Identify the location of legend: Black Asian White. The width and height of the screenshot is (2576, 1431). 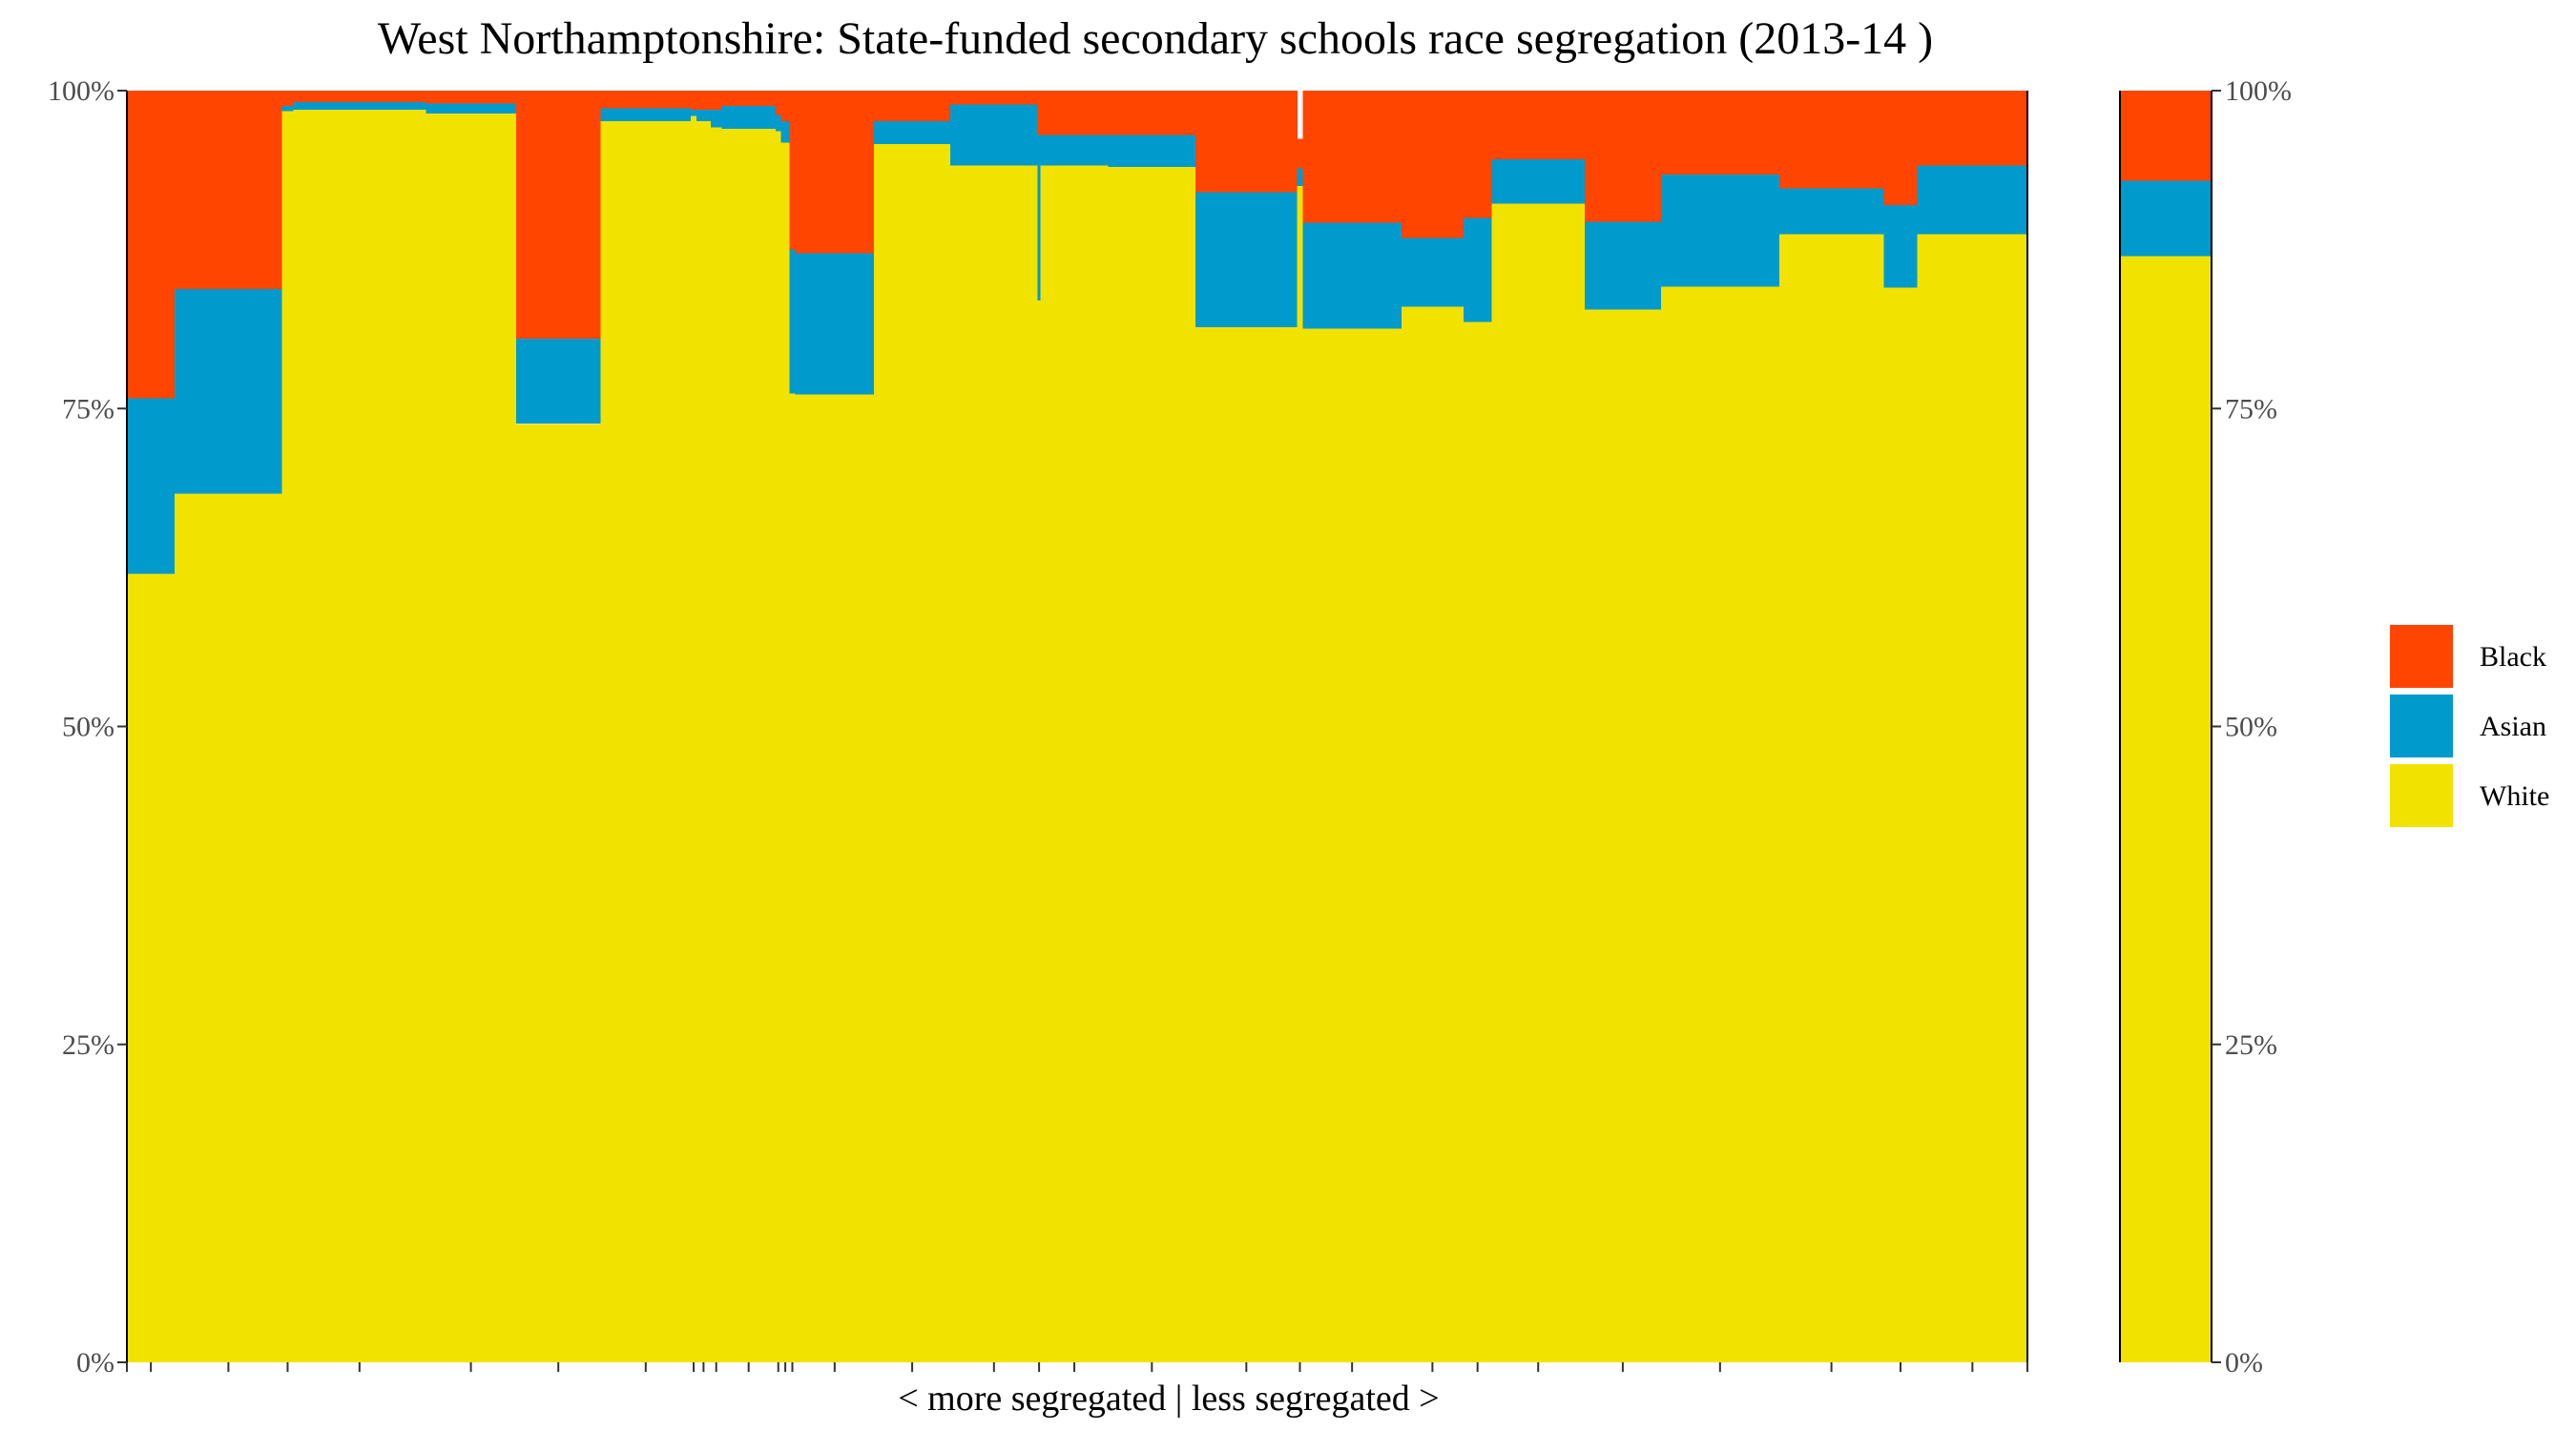
(2469, 726).